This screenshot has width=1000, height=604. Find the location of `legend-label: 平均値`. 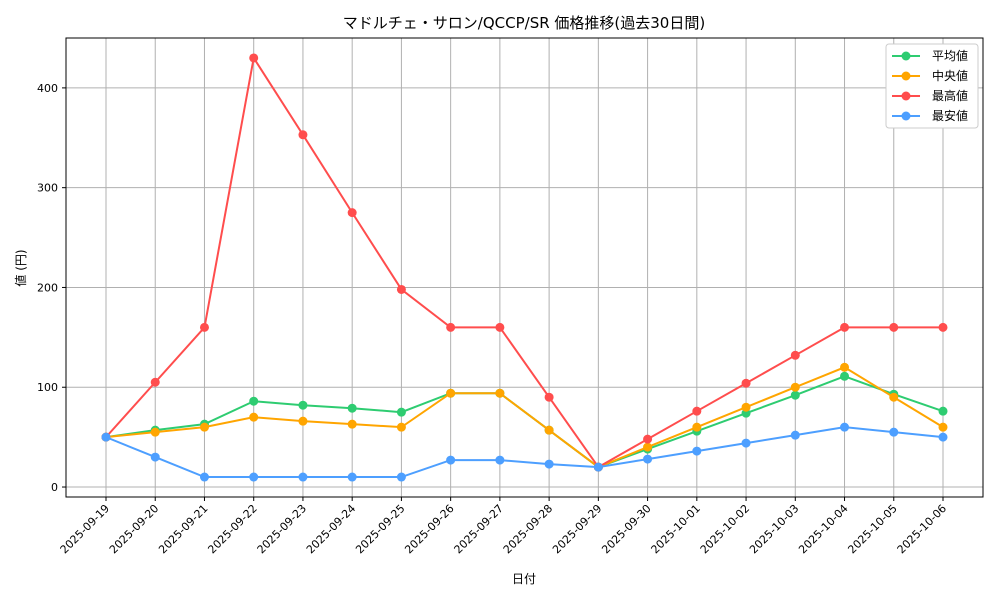

legend-label: 平均値 is located at coordinates (950, 55).